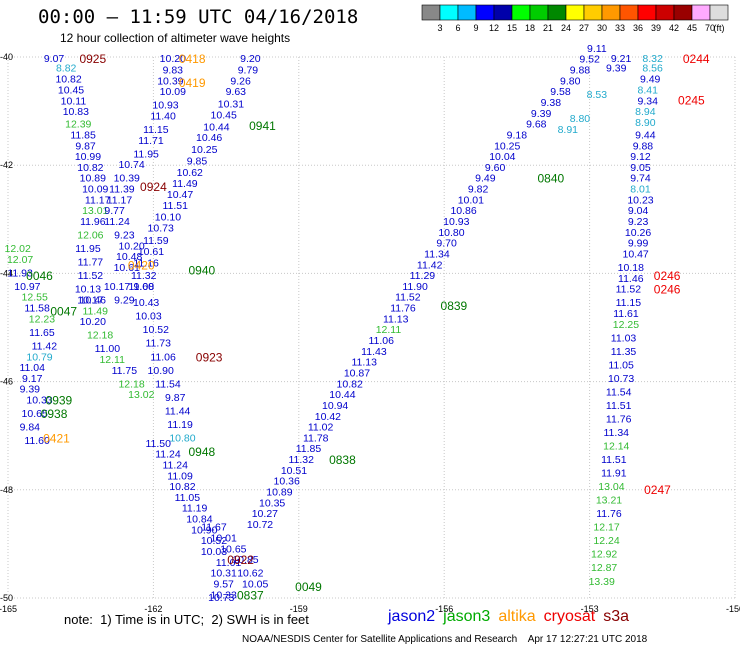 The width and height of the screenshot is (740, 650). What do you see at coordinates (444, 609) in the screenshot?
I see `x-tick-label: -156` at bounding box center [444, 609].